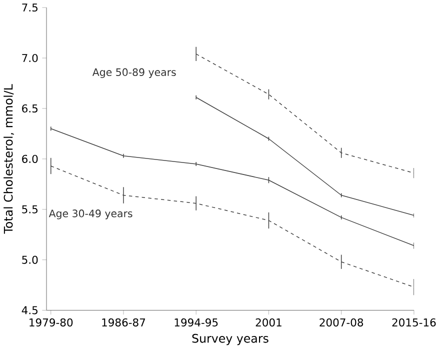  Describe the element at coordinates (9, 159) in the screenshot. I see `y-axis-title: Total Cholesterol, mmol/L` at that location.